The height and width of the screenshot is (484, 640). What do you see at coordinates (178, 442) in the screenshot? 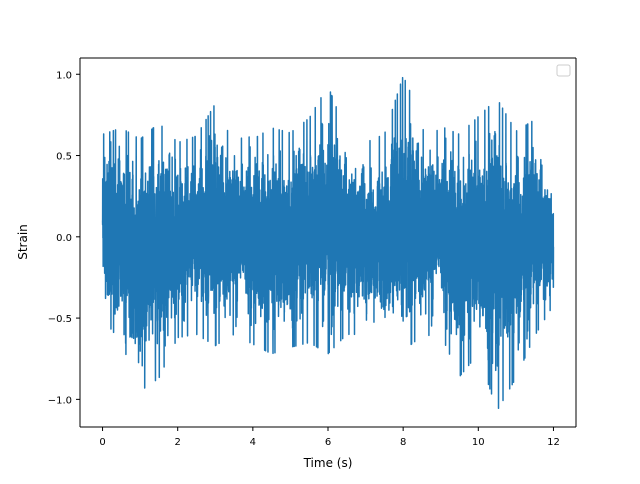
I see `x-tick-label: 2` at bounding box center [178, 442].